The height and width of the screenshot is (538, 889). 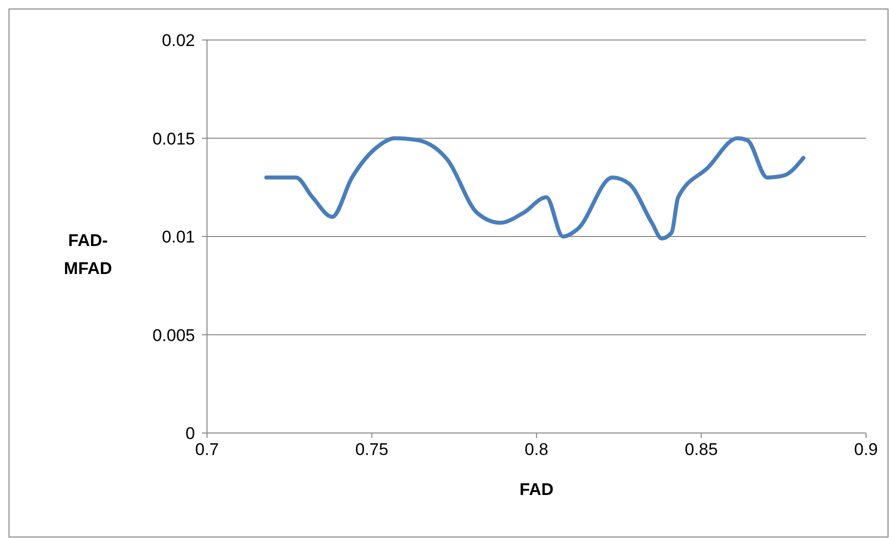 What do you see at coordinates (178, 40) in the screenshot?
I see `y-tick-label: 0.02` at bounding box center [178, 40].